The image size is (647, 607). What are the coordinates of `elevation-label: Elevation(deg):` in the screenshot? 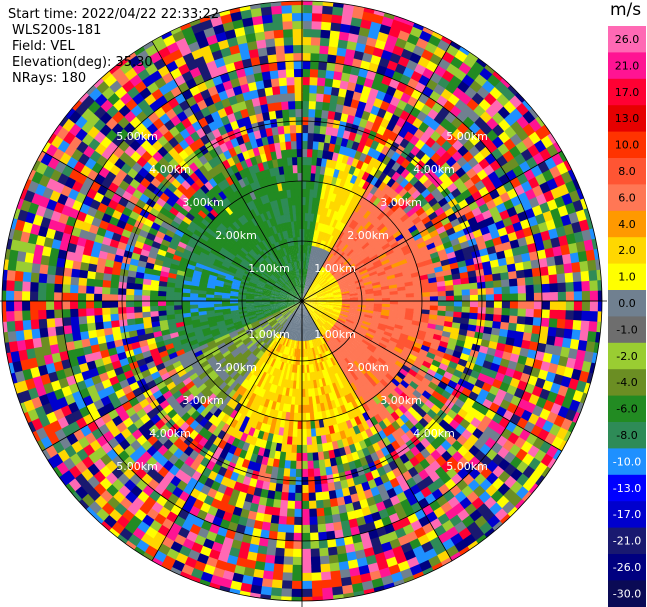 It's located at (62, 62).